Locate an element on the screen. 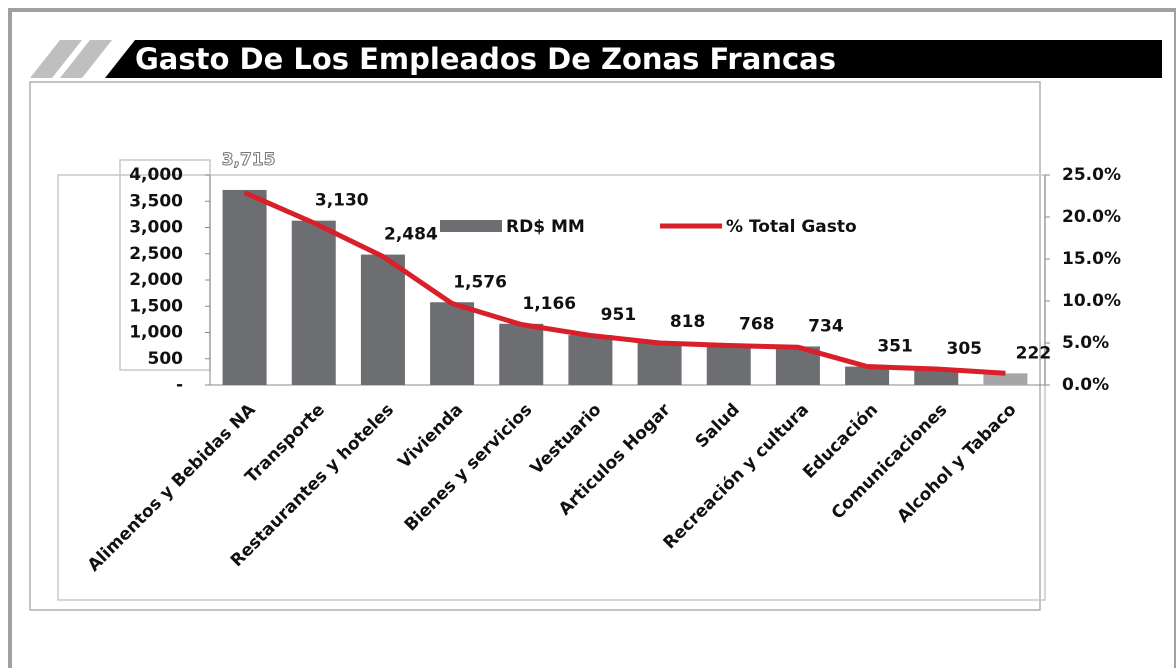  data-label: 3,715 is located at coordinates (249, 160).